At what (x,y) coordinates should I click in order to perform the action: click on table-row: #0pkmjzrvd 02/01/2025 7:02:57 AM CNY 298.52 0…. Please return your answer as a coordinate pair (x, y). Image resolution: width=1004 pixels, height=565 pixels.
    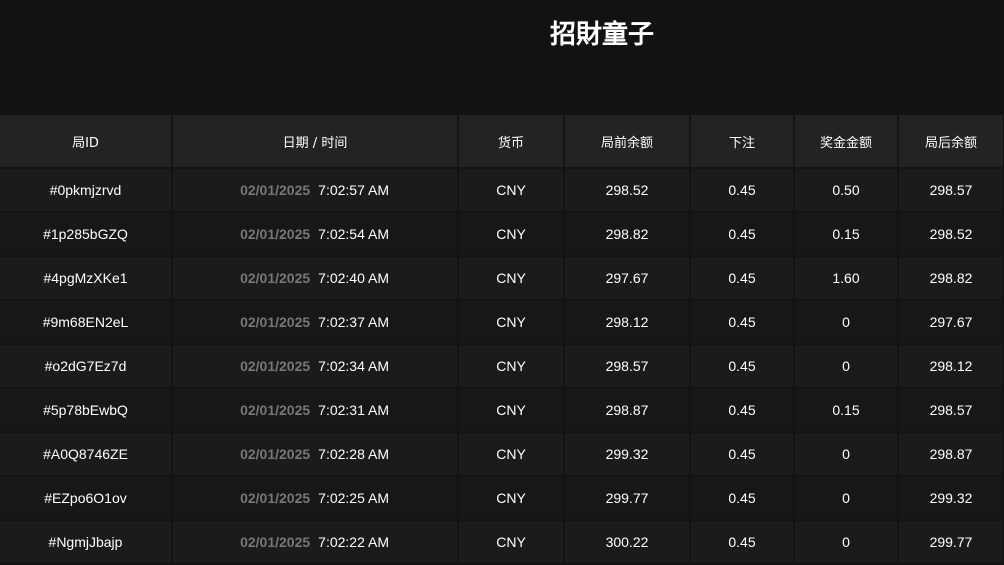
    Looking at the image, I should click on (502, 190).